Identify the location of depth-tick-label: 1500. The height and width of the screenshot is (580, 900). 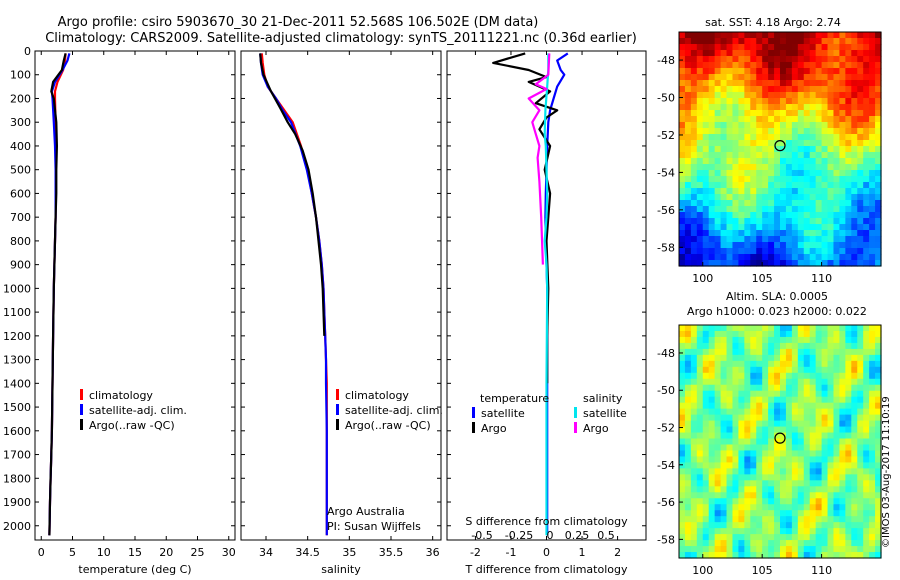
(17, 407).